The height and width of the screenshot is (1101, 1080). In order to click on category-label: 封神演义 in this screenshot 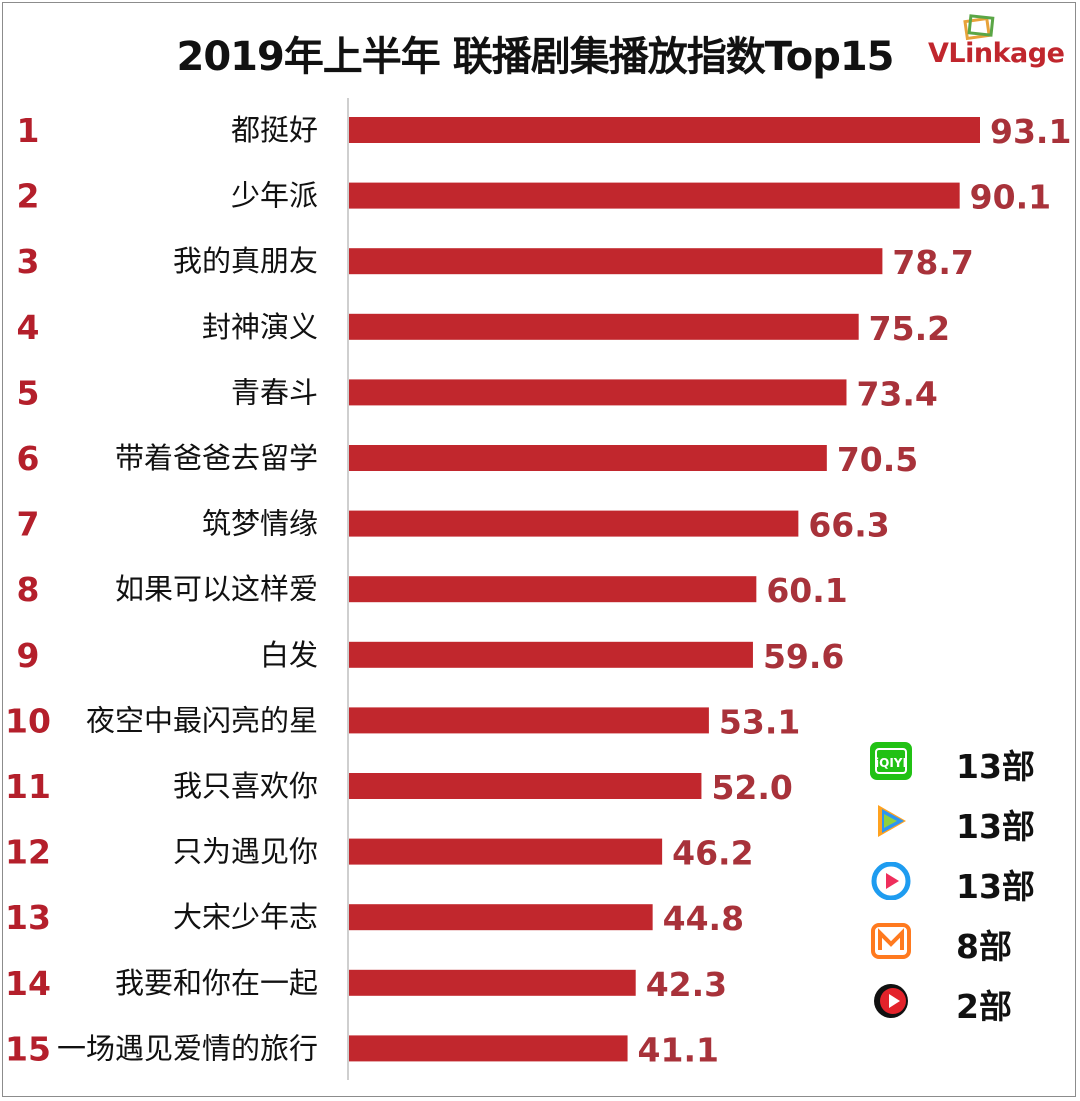, I will do `click(260, 327)`.